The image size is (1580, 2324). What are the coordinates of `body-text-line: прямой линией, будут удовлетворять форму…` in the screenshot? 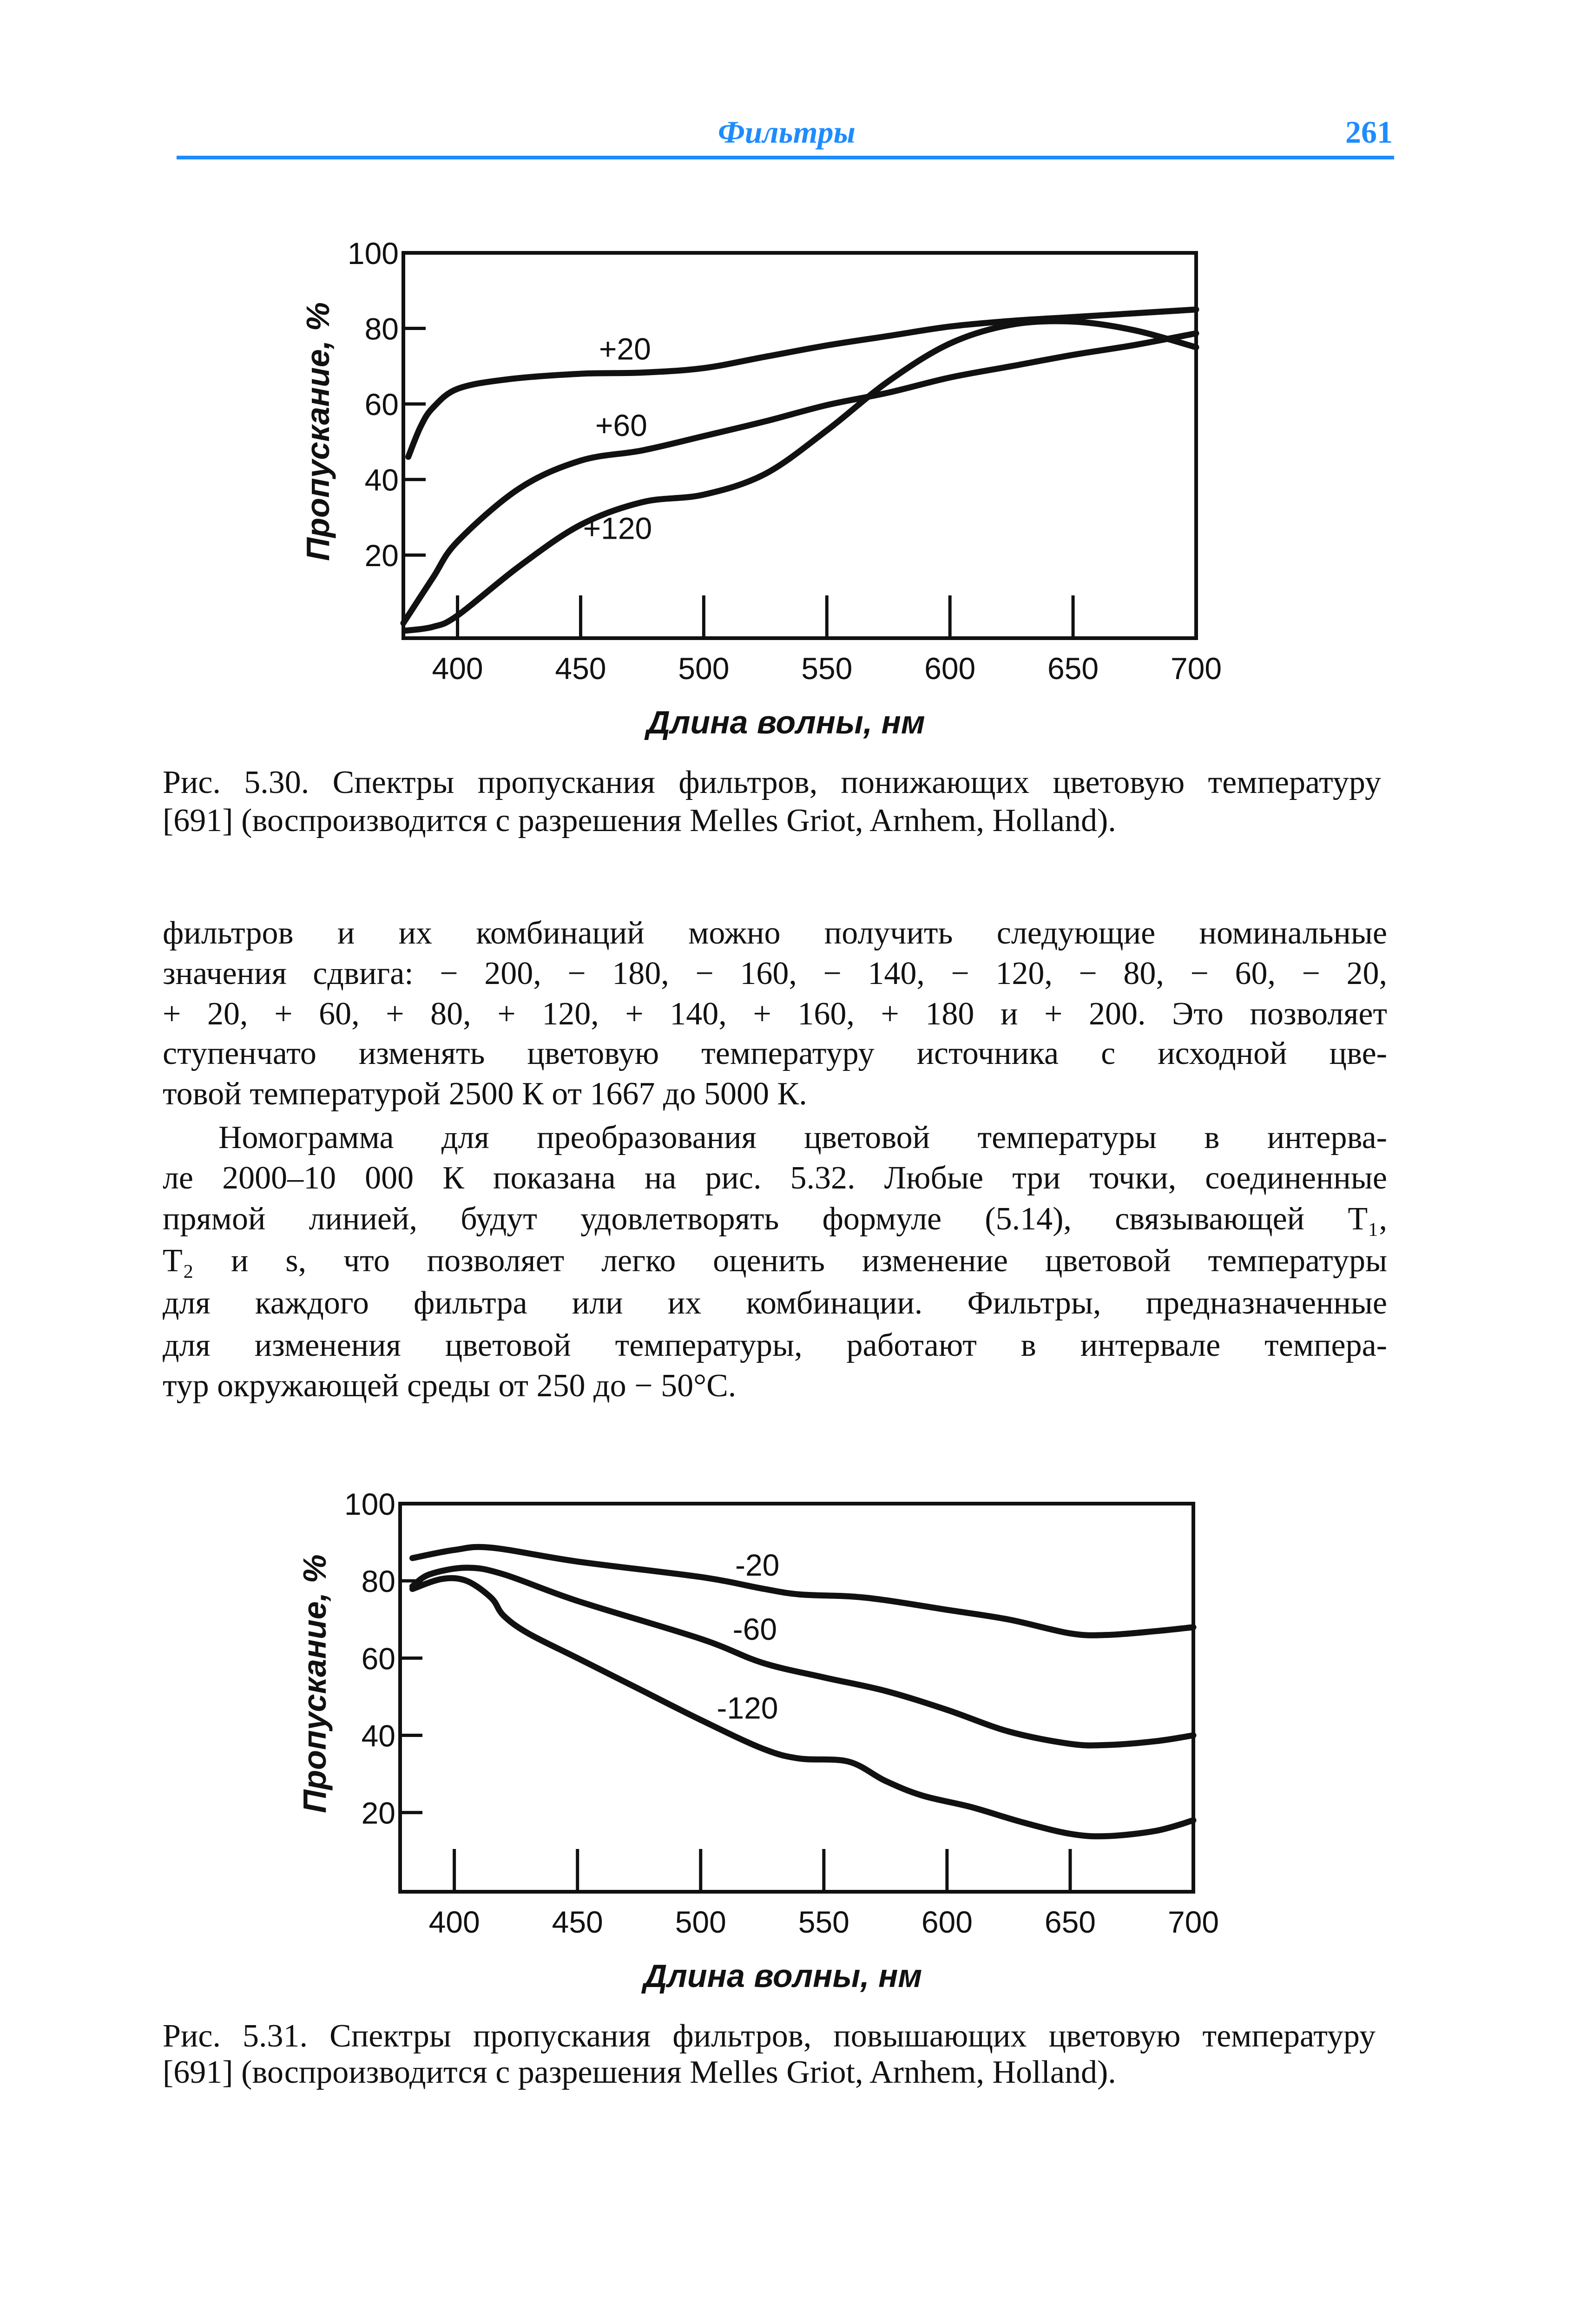 It's located at (775, 1219).